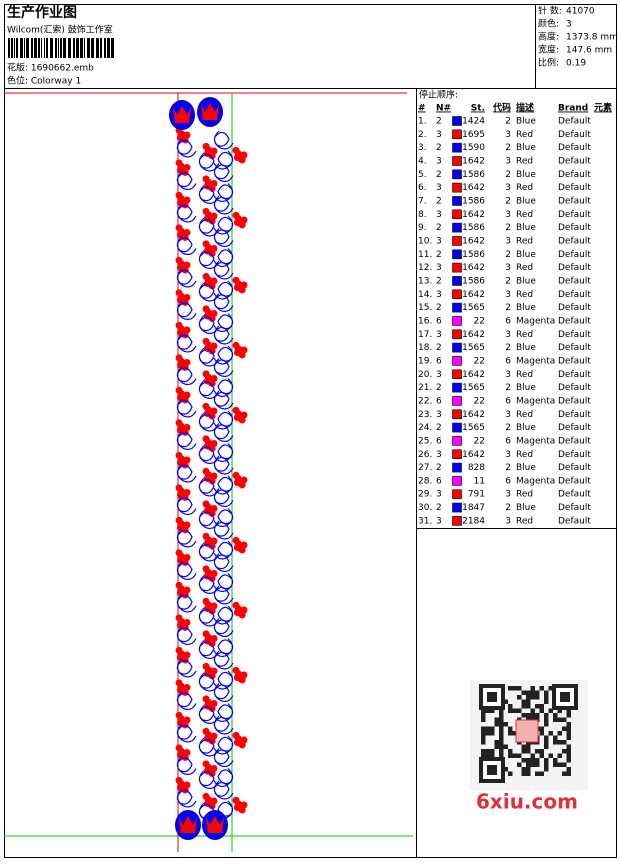 The height and width of the screenshot is (865, 620). I want to click on row-number: 23., so click(425, 415).